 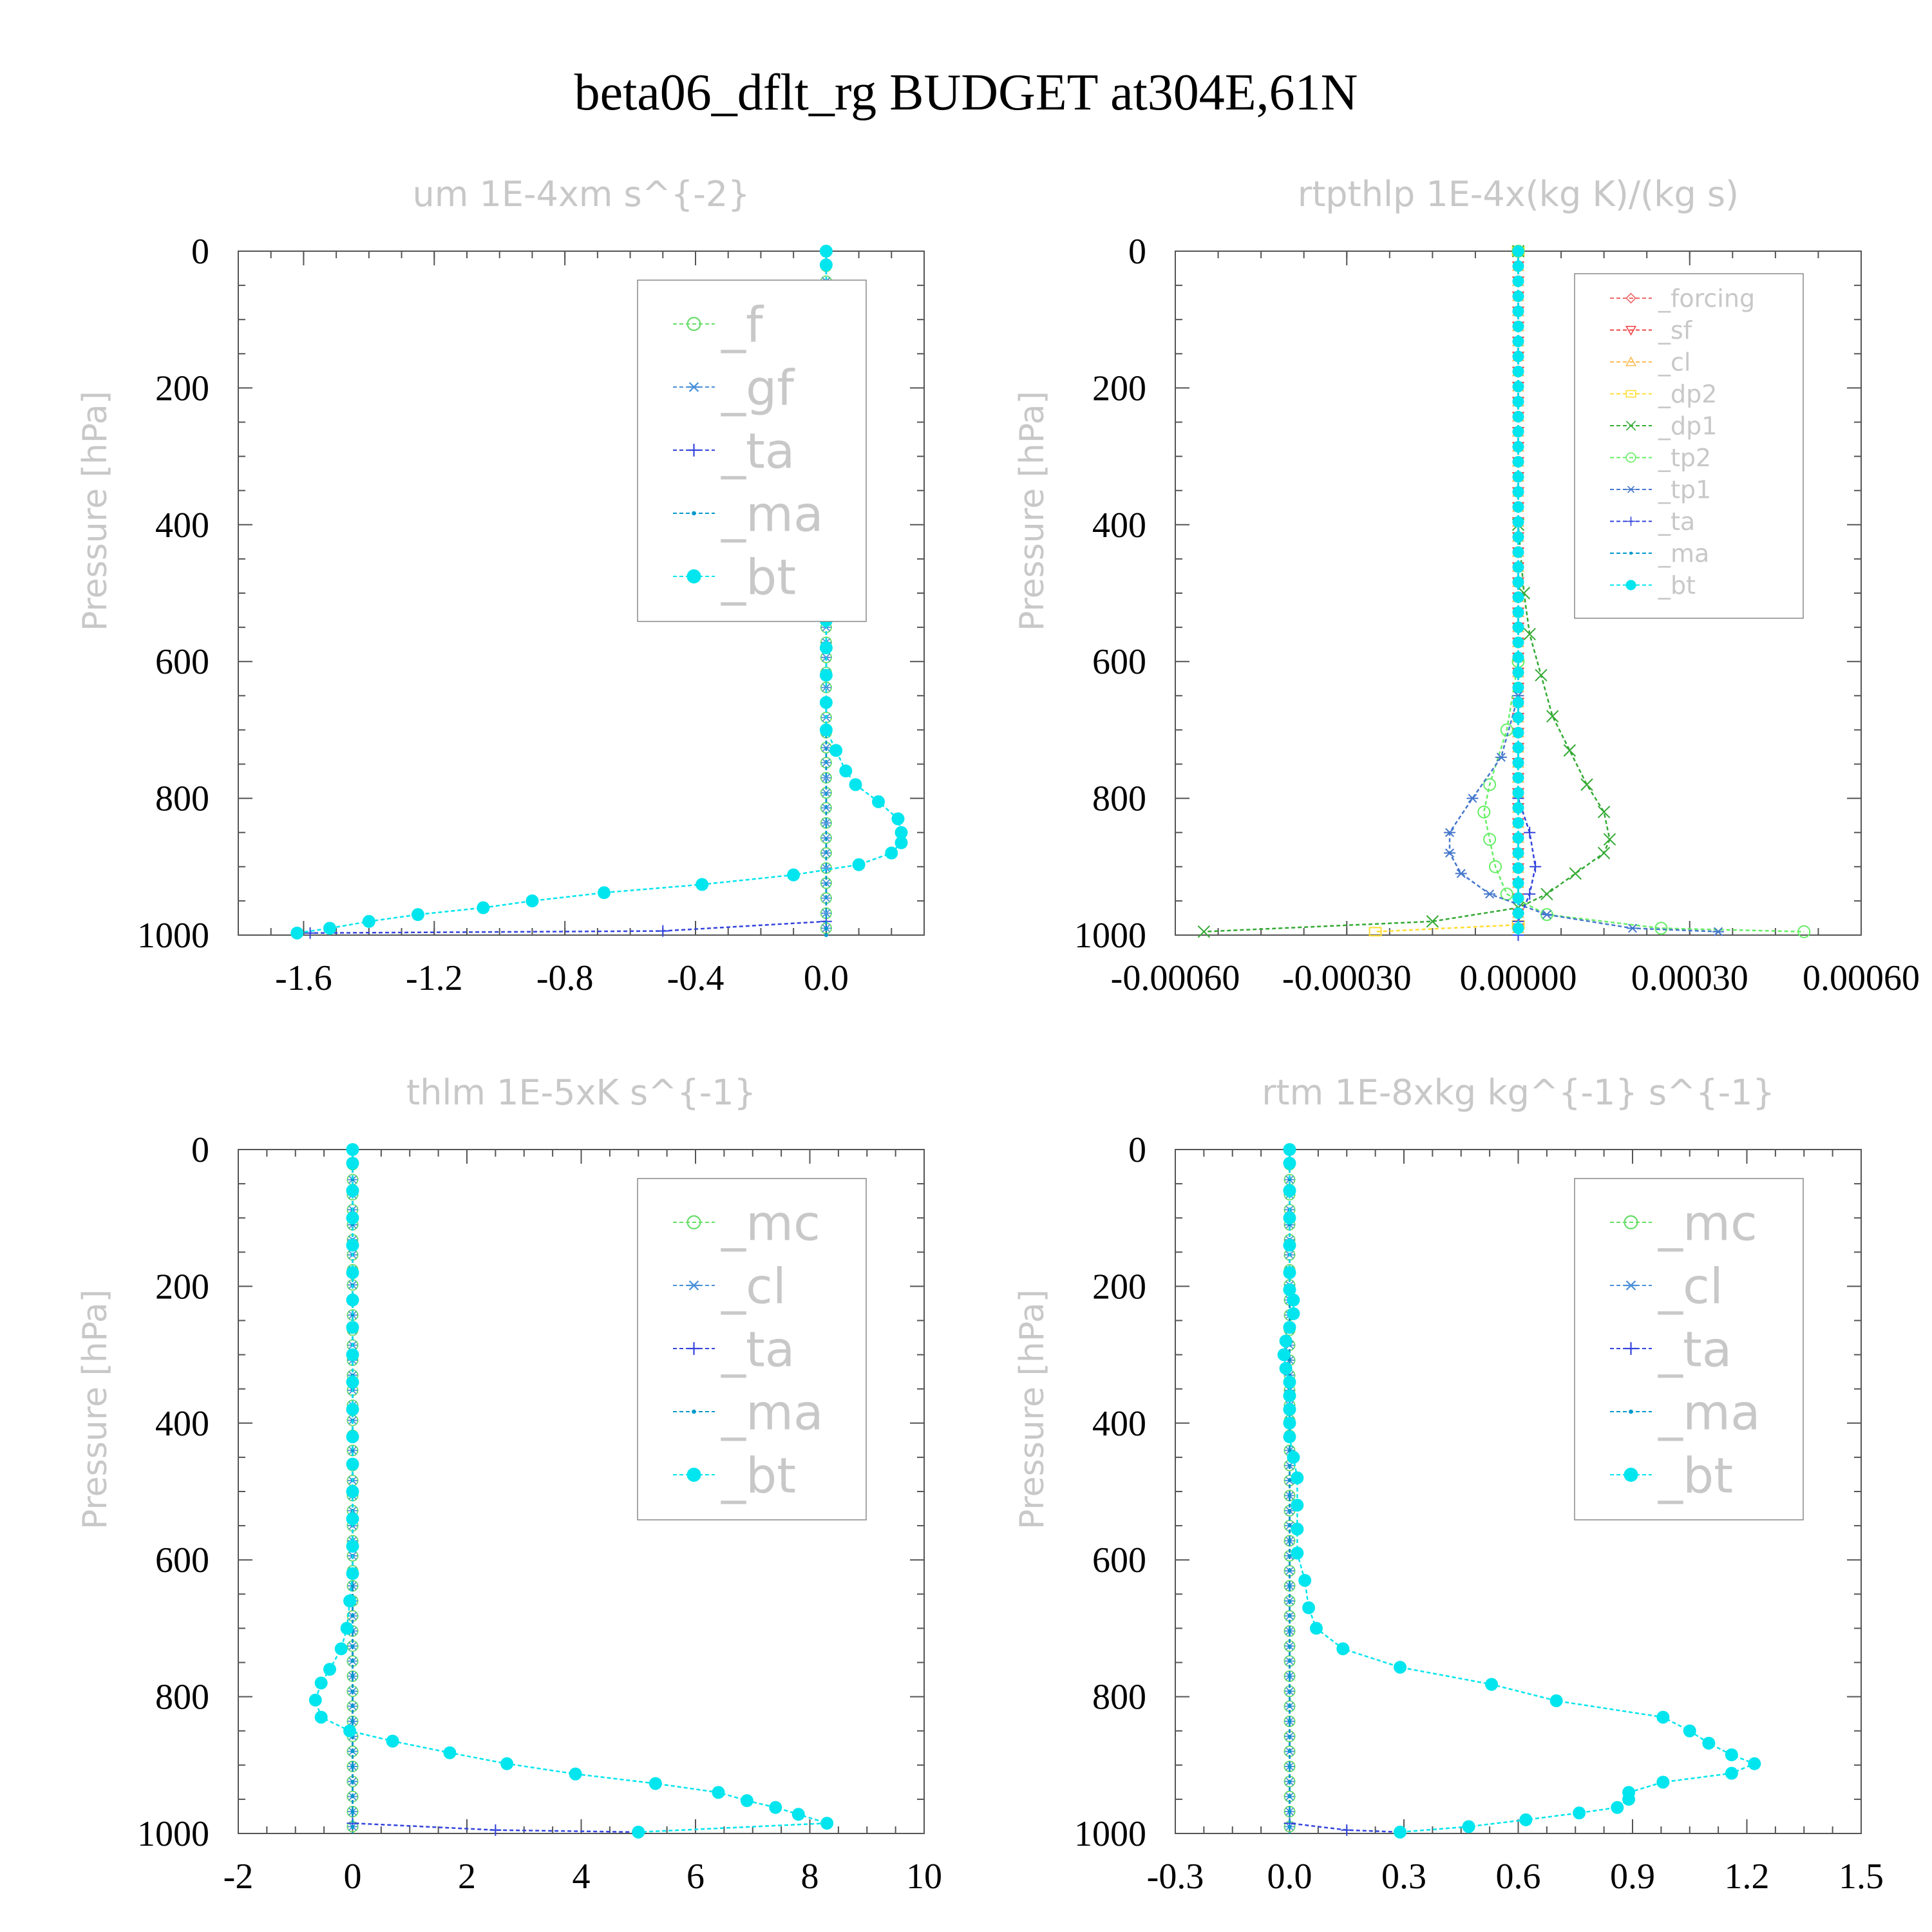 What do you see at coordinates (1518, 1092) in the screenshot?
I see `panel-title: rtm 1E-8xkg kg^{-1} s^{-1}` at bounding box center [1518, 1092].